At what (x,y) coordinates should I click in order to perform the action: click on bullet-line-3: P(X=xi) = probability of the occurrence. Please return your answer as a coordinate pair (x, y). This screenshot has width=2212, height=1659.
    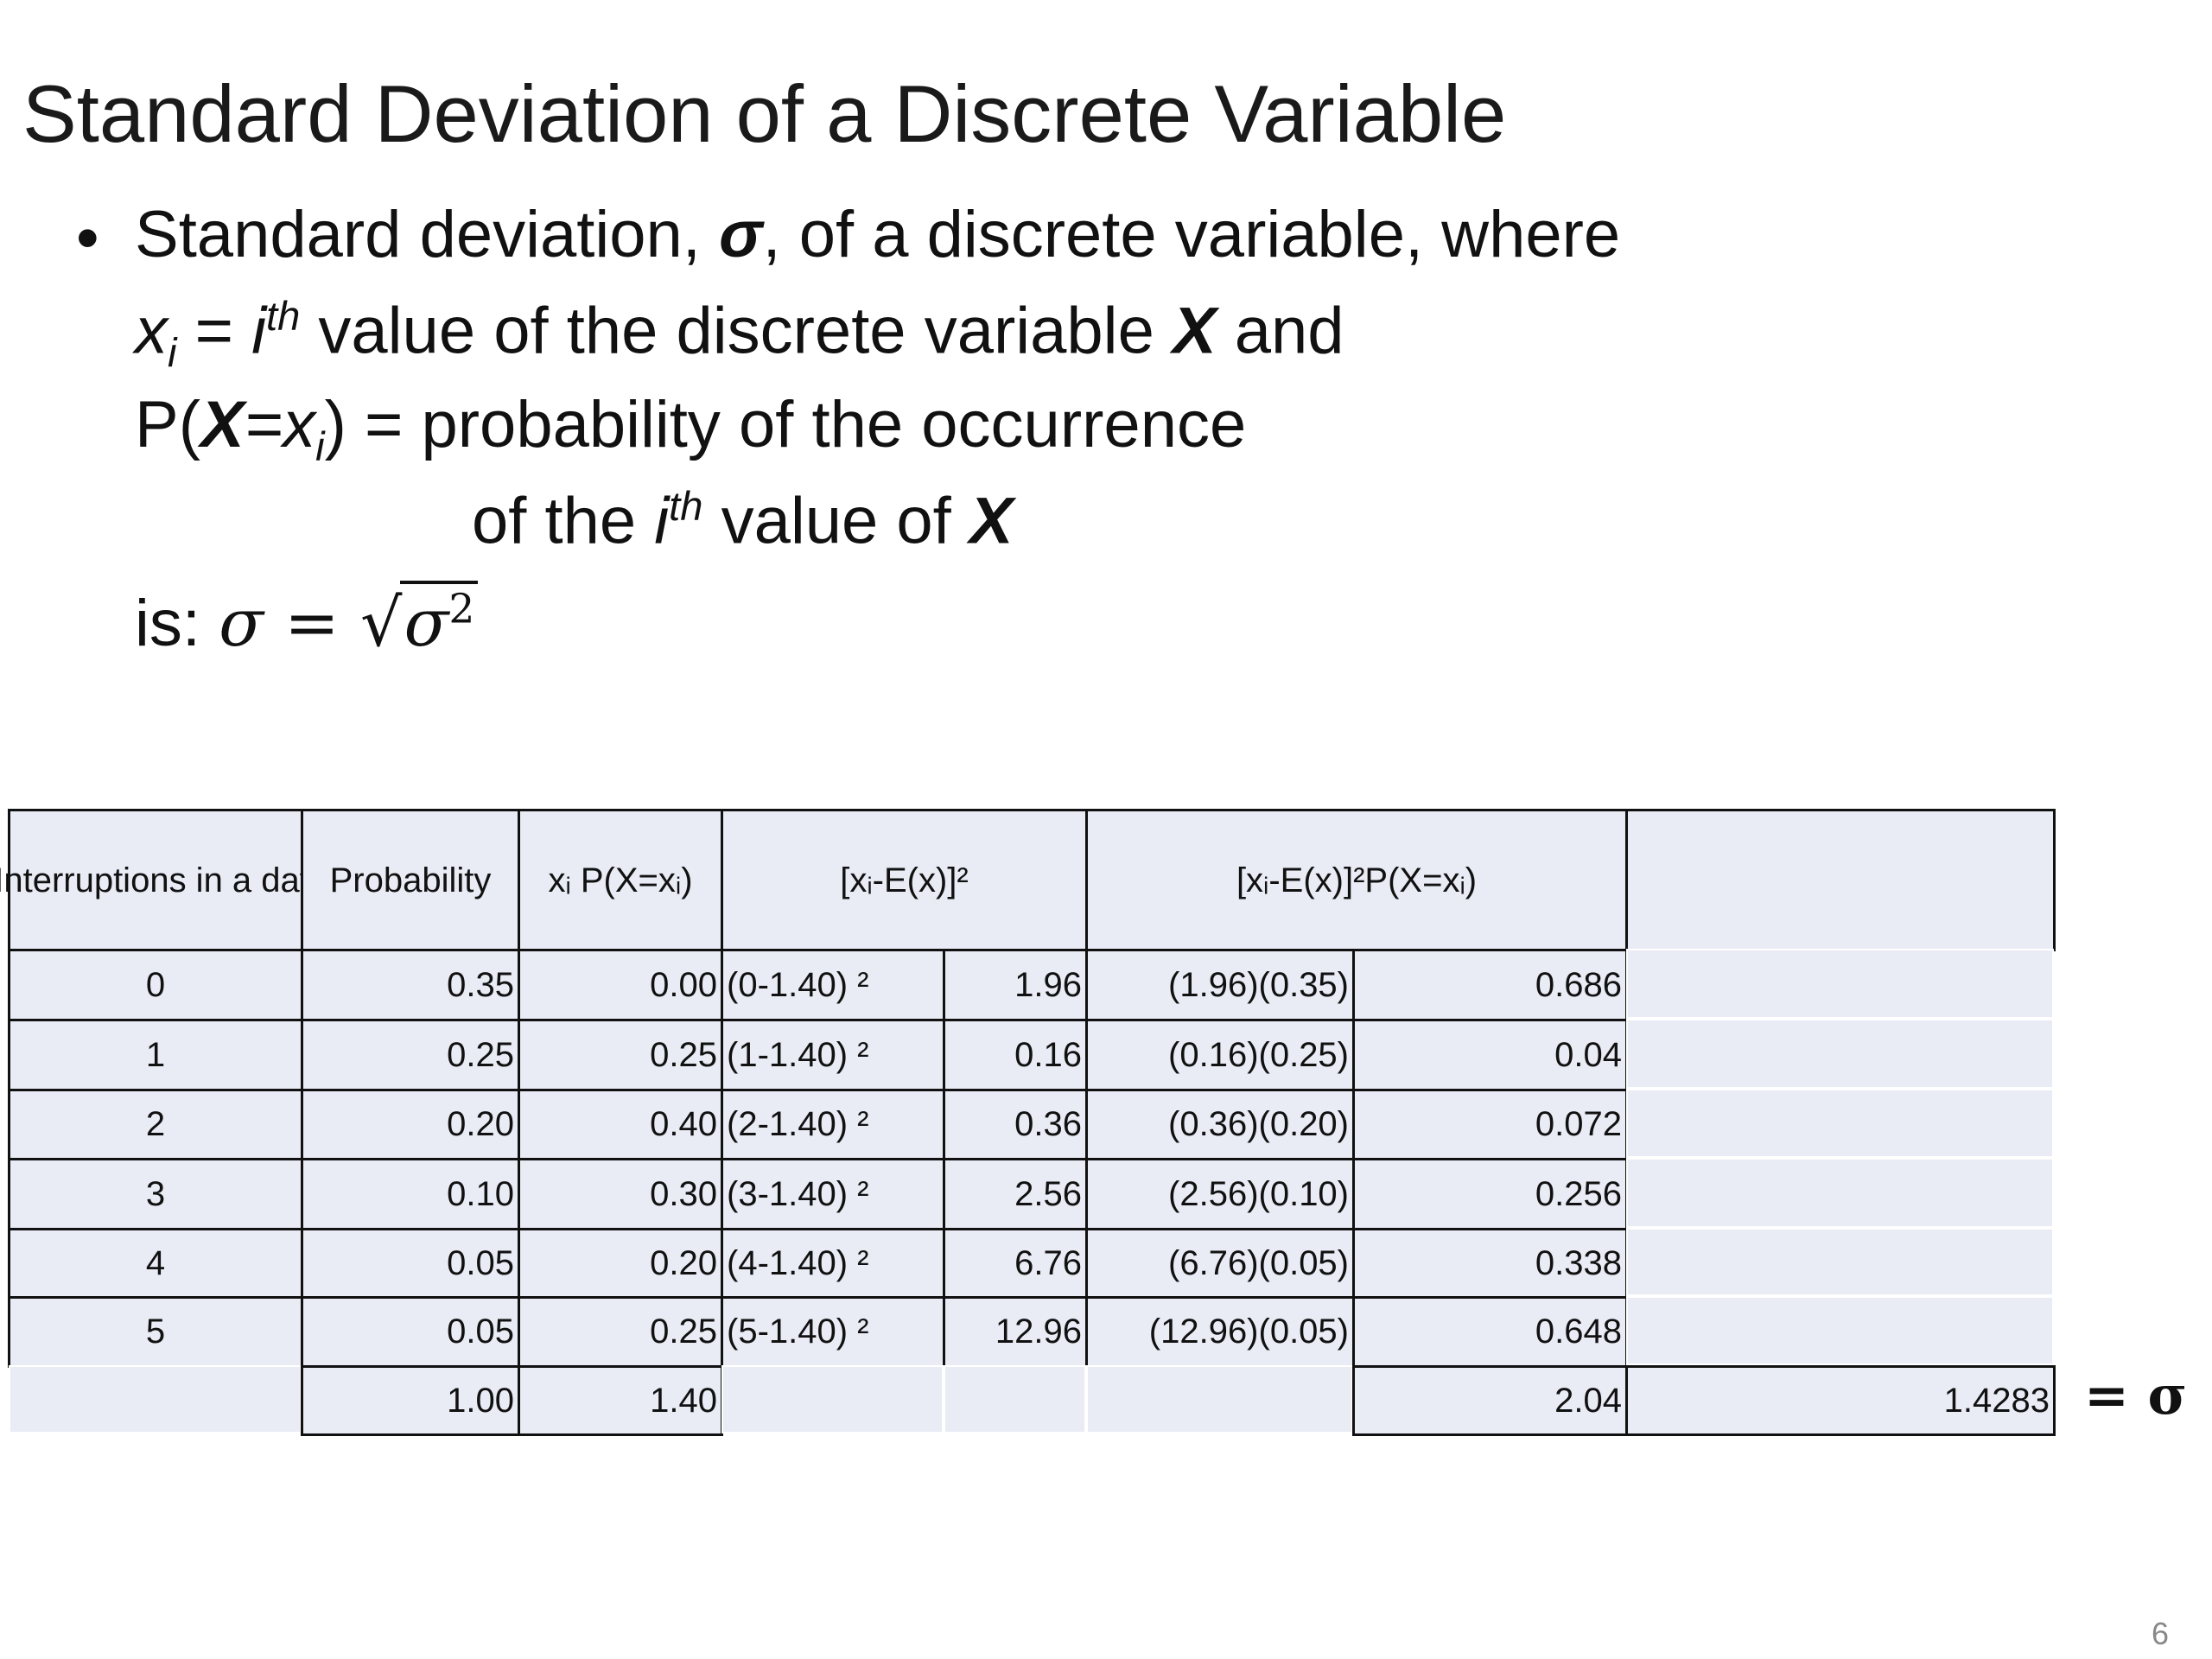
    Looking at the image, I should click on (690, 428).